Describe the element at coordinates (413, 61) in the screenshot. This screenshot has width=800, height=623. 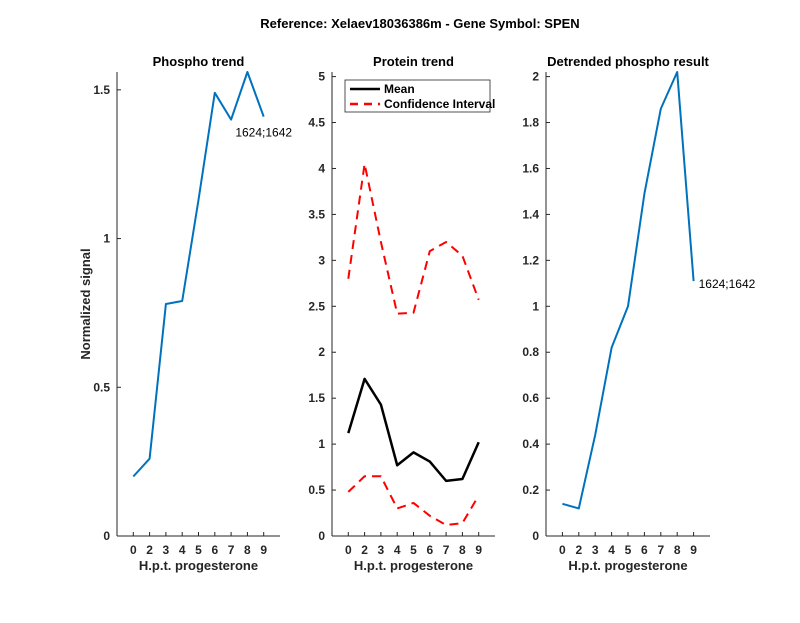
I see `axes-title: Protein trend` at that location.